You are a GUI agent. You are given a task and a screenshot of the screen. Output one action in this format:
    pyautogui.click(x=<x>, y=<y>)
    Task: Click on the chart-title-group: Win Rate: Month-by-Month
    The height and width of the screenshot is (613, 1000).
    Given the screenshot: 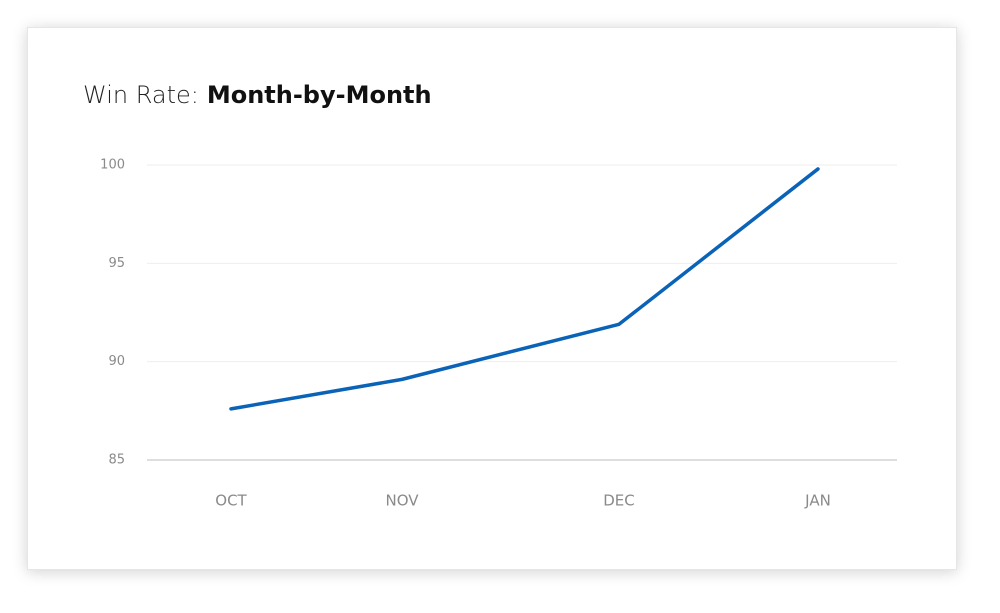 What is the action you would take?
    pyautogui.click(x=257, y=95)
    